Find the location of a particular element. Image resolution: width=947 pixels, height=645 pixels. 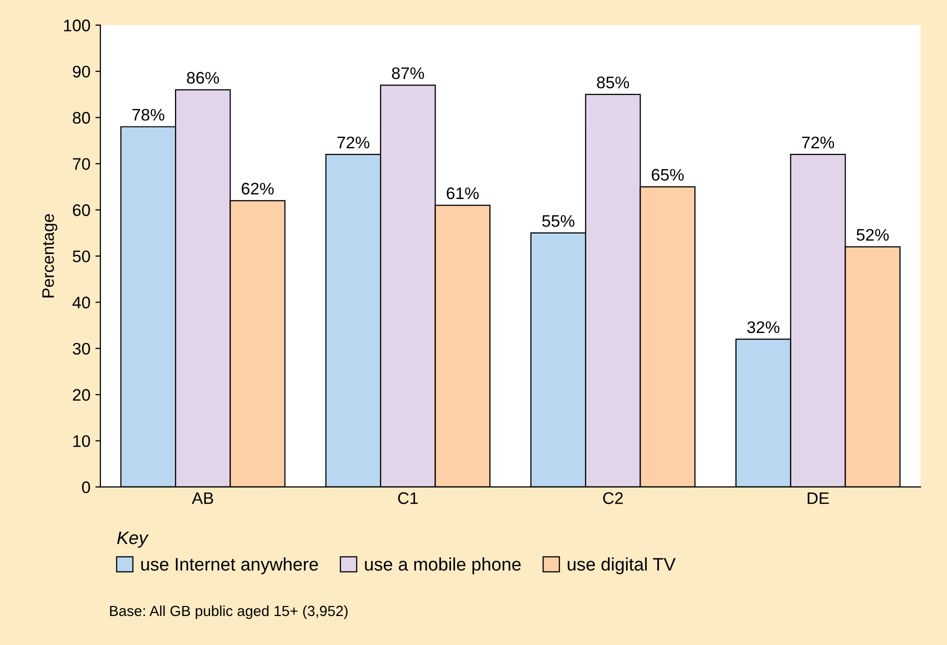

data-label: 52% is located at coordinates (872, 234).